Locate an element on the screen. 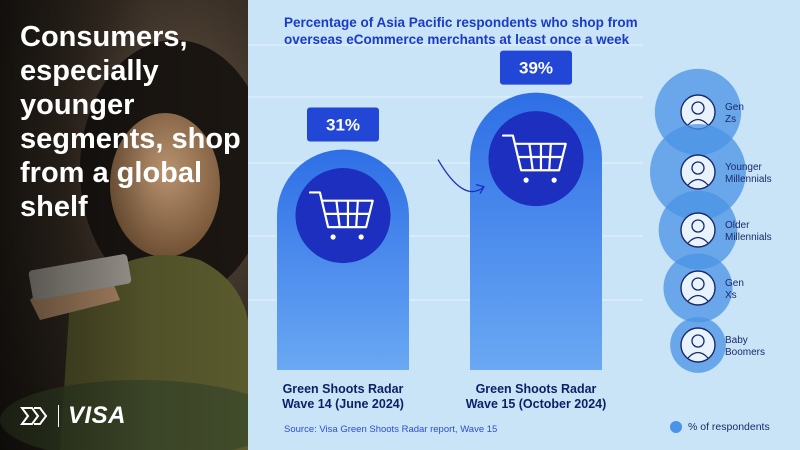 This screenshot has height=450, width=800. legend-swatch is located at coordinates (676, 427).